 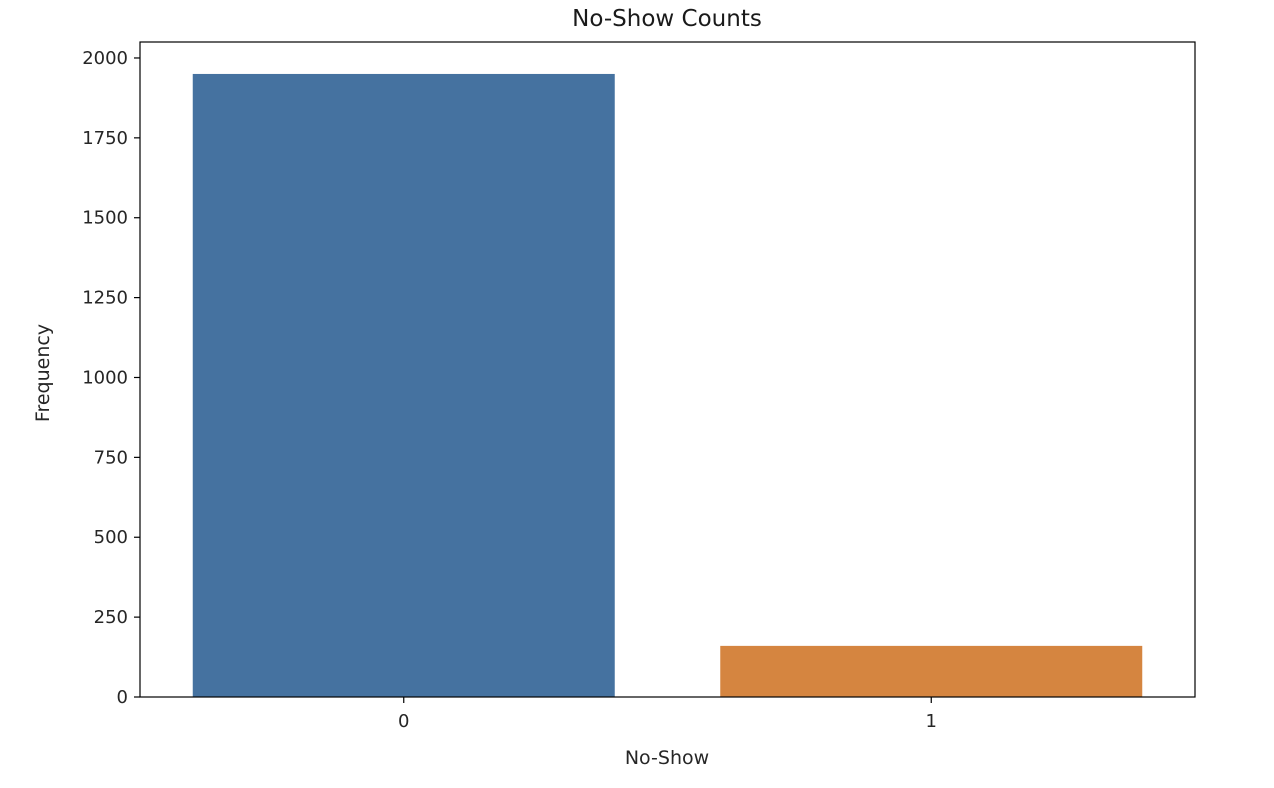 What do you see at coordinates (111, 457) in the screenshot?
I see `y-tick-label: 750` at bounding box center [111, 457].